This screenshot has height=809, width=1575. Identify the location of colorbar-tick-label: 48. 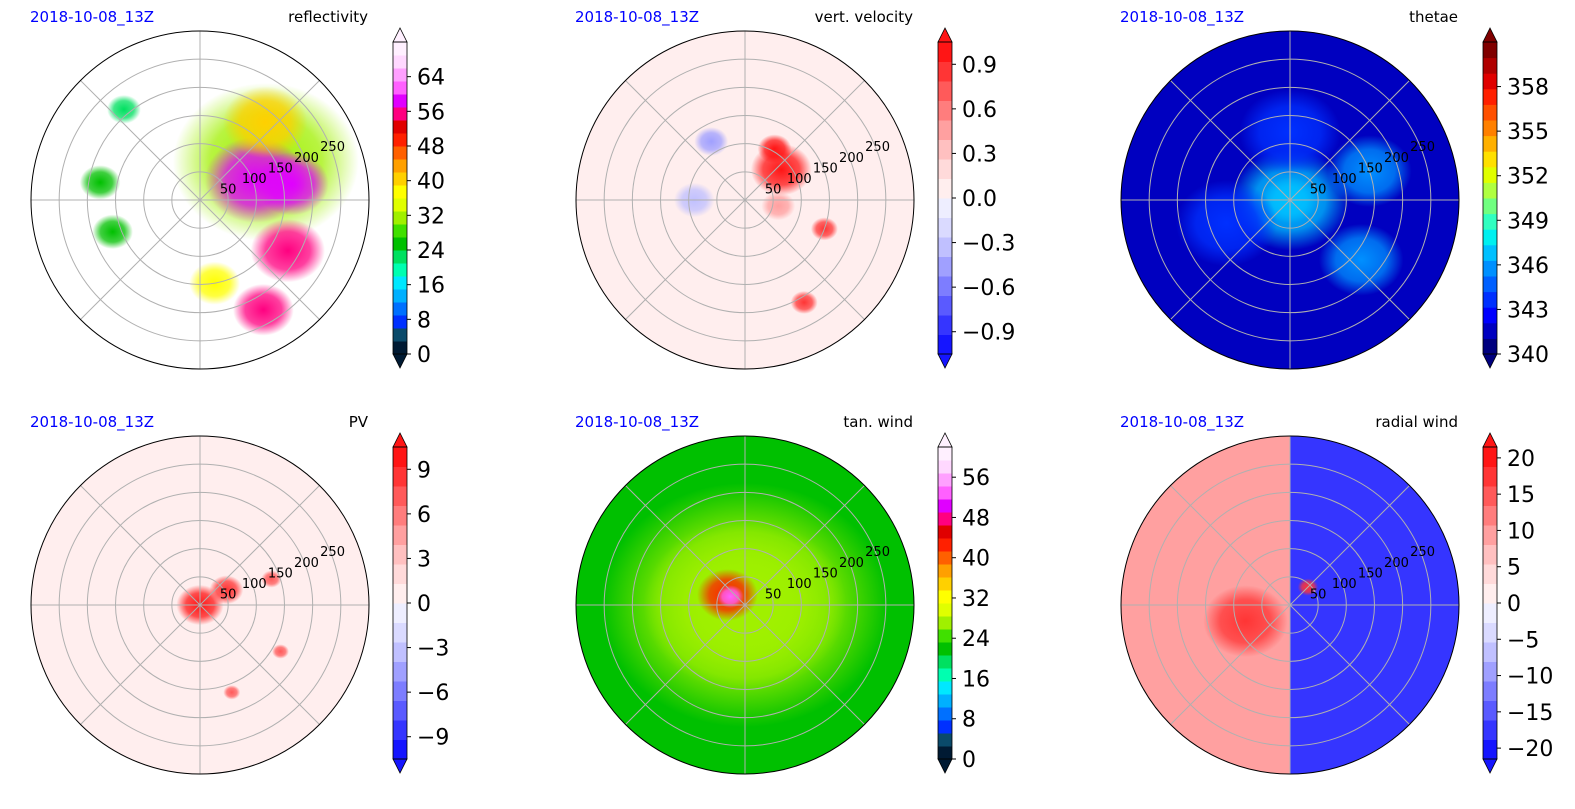
(431, 147).